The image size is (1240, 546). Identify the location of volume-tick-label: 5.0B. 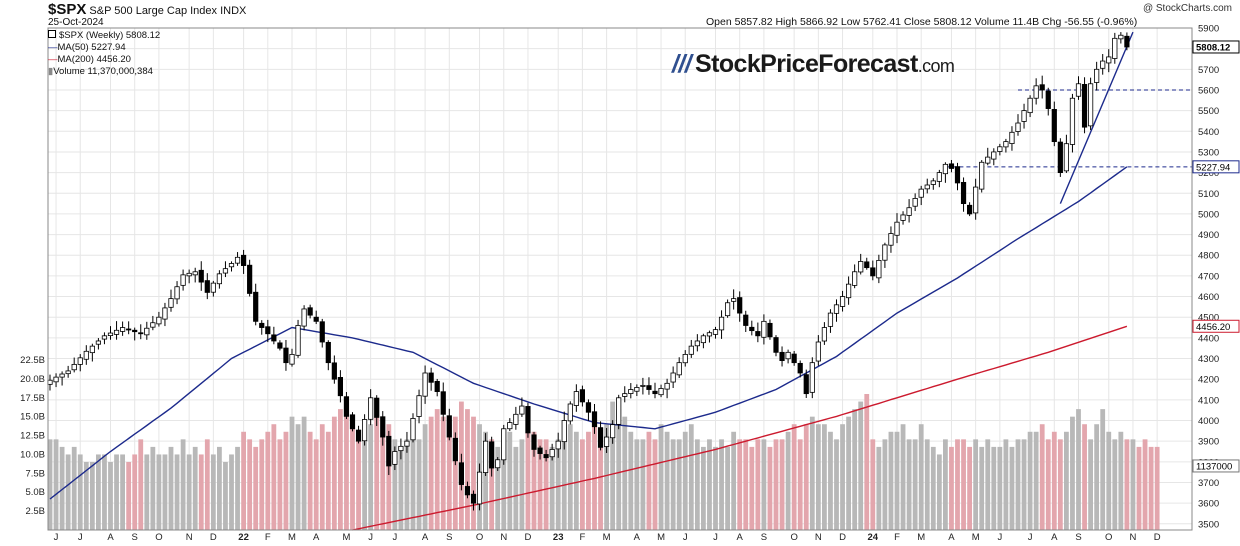
(35, 492).